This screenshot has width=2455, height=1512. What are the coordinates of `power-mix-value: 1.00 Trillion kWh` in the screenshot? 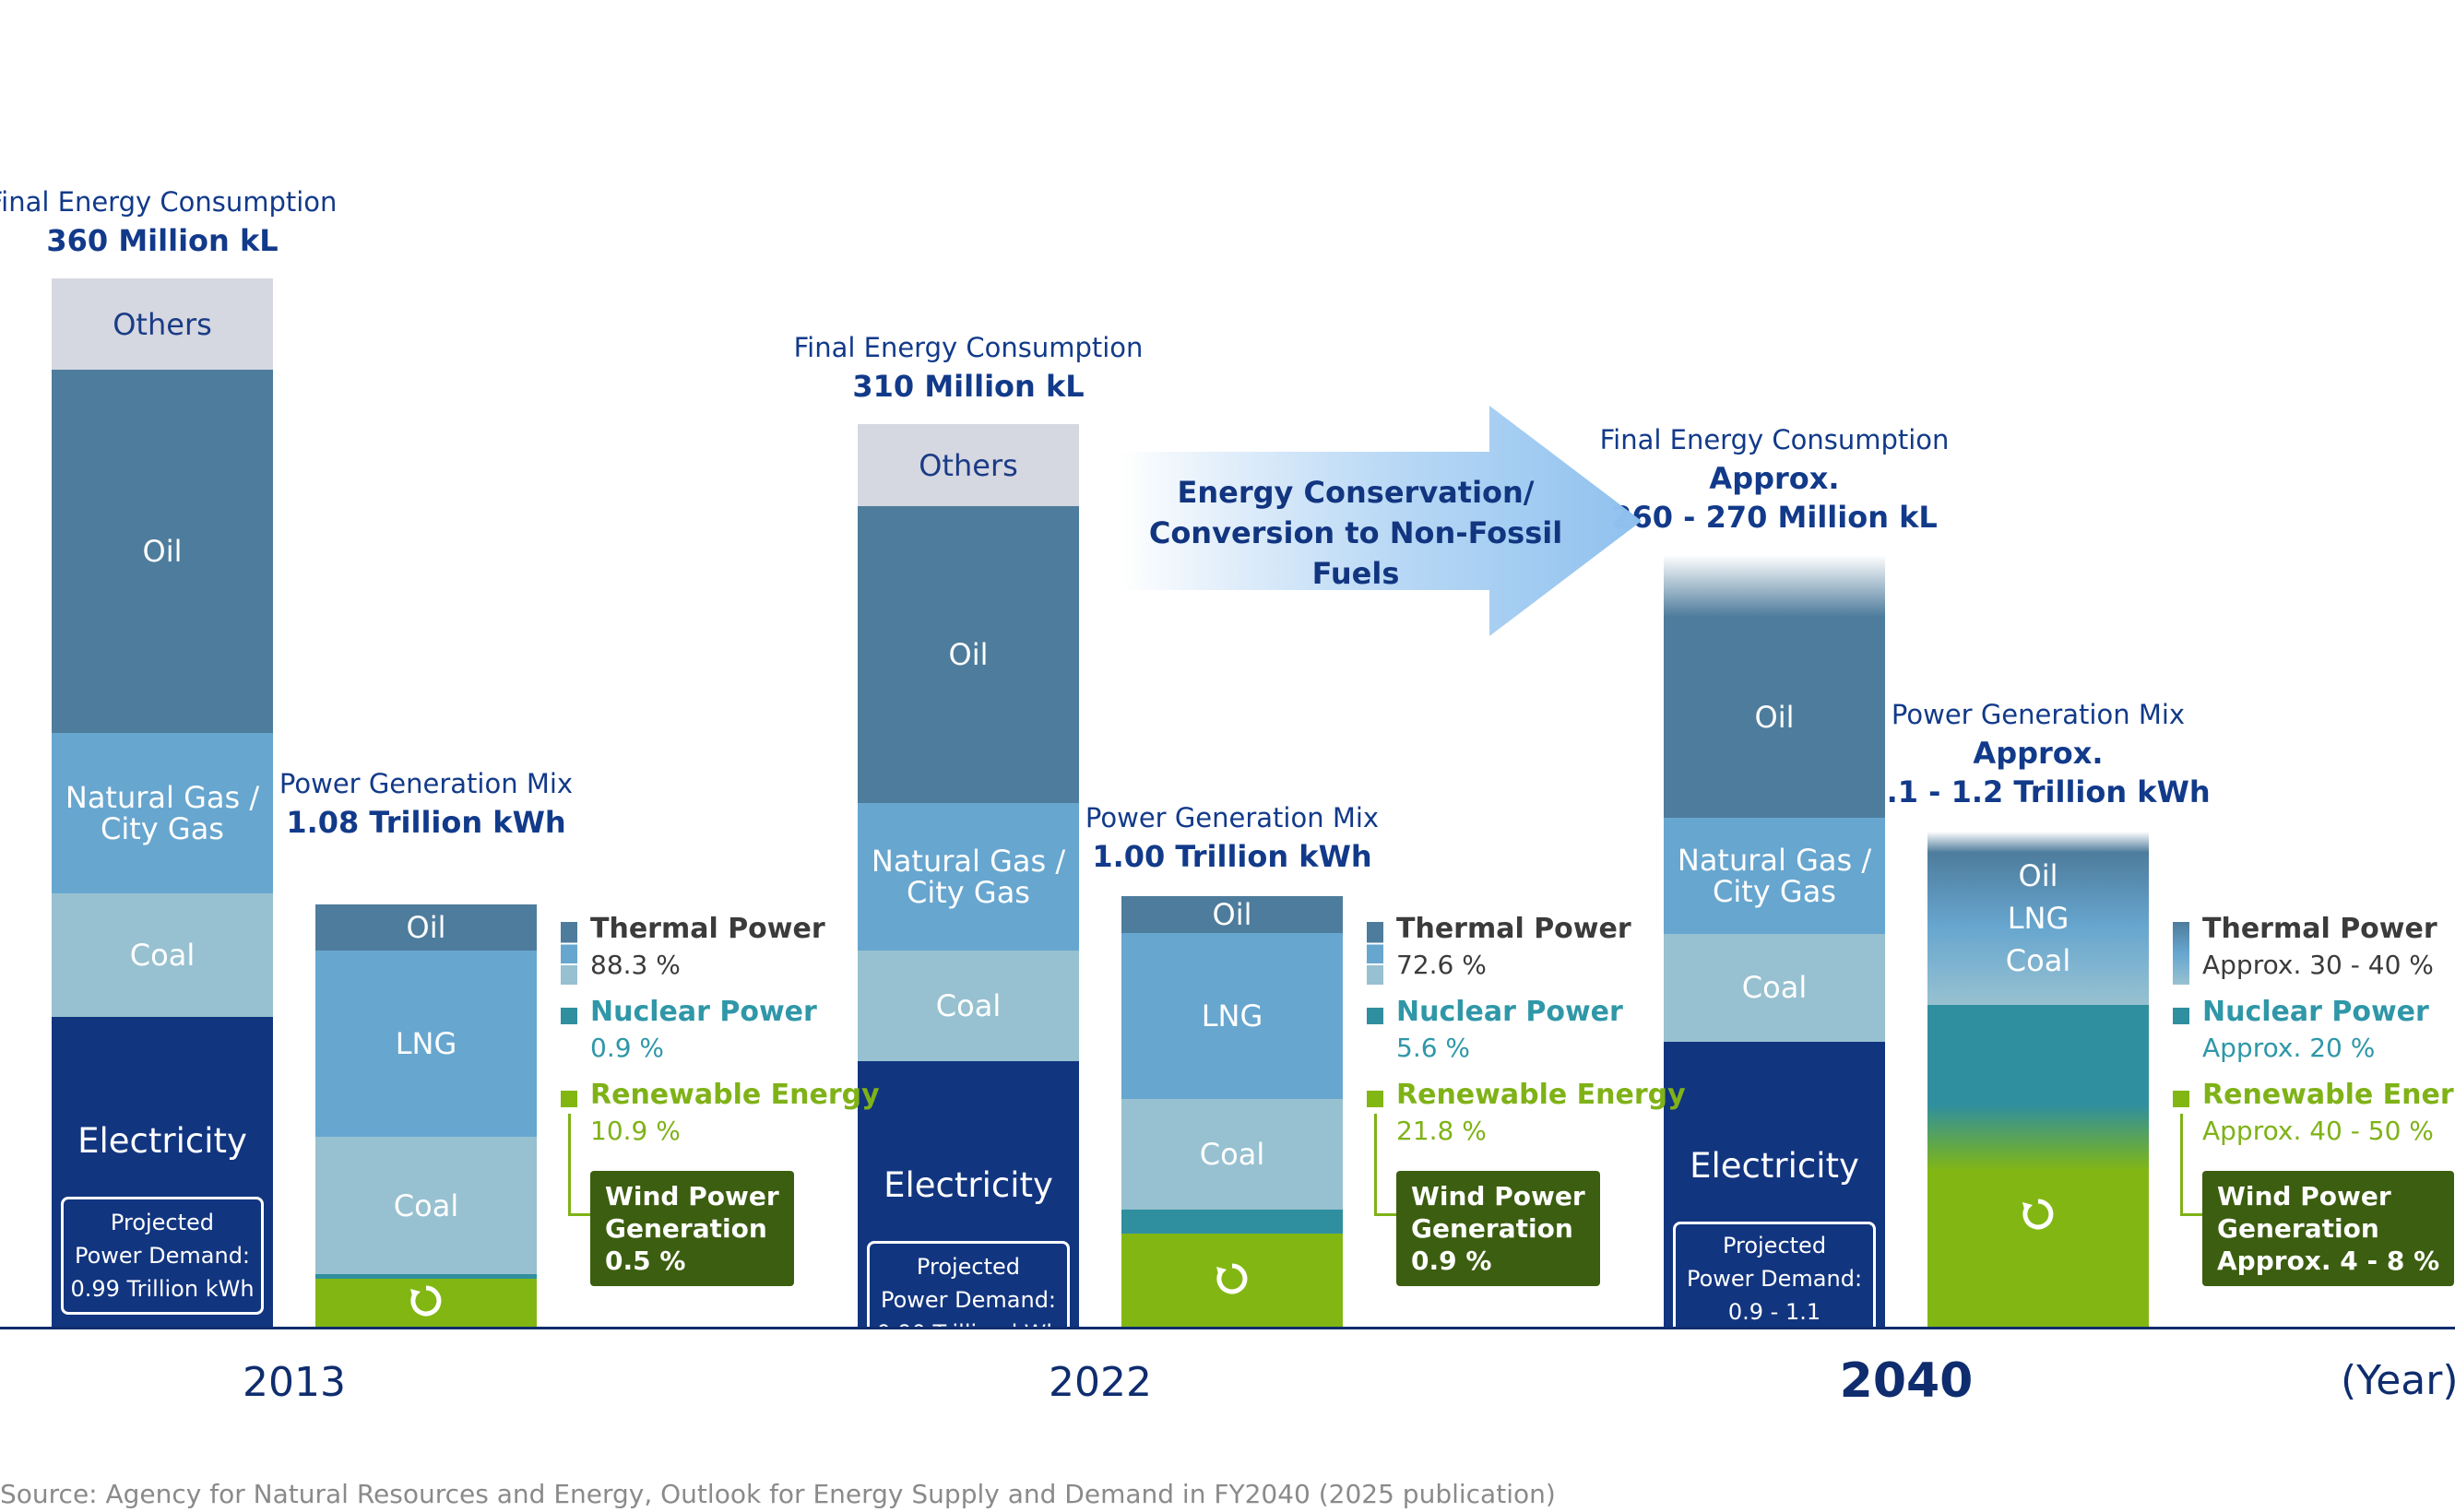 It's located at (1232, 857).